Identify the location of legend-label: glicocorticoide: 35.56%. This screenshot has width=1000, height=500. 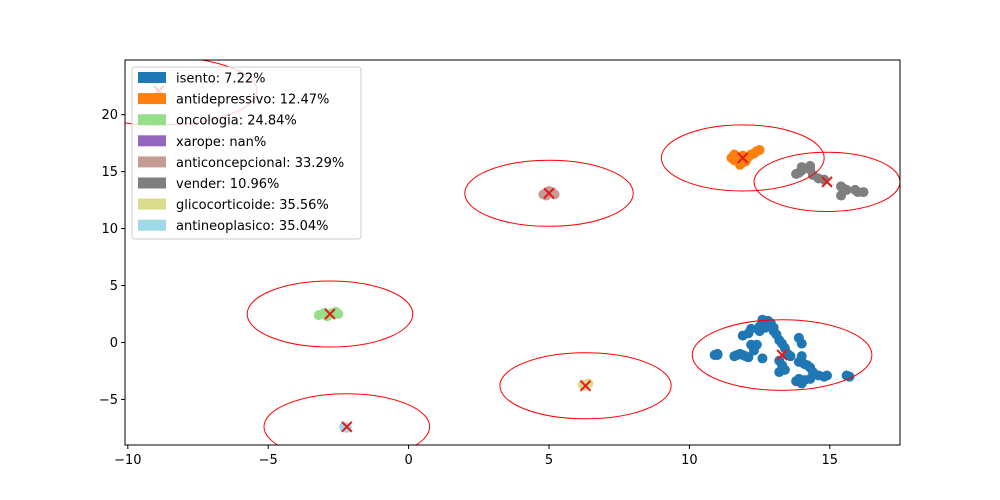
(252, 205).